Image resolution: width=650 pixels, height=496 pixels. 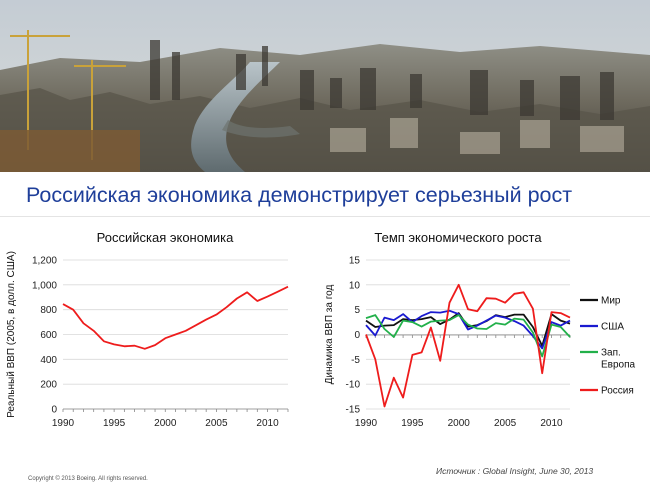 I want to click on y-tick-label: 15, so click(x=355, y=261).